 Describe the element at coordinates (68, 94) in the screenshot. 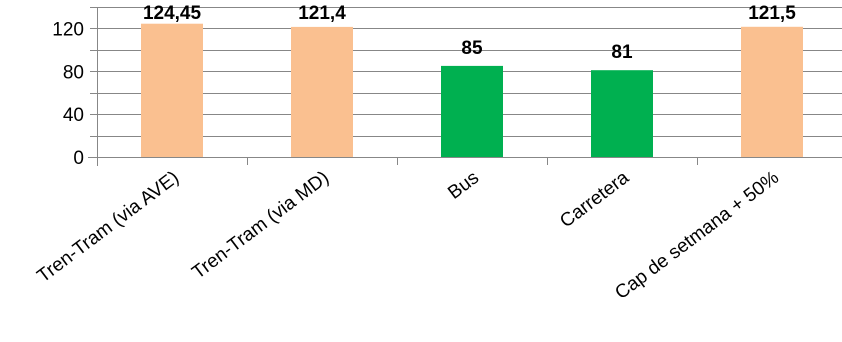

I see `y-tick-labels: 0 40 80 120` at that location.